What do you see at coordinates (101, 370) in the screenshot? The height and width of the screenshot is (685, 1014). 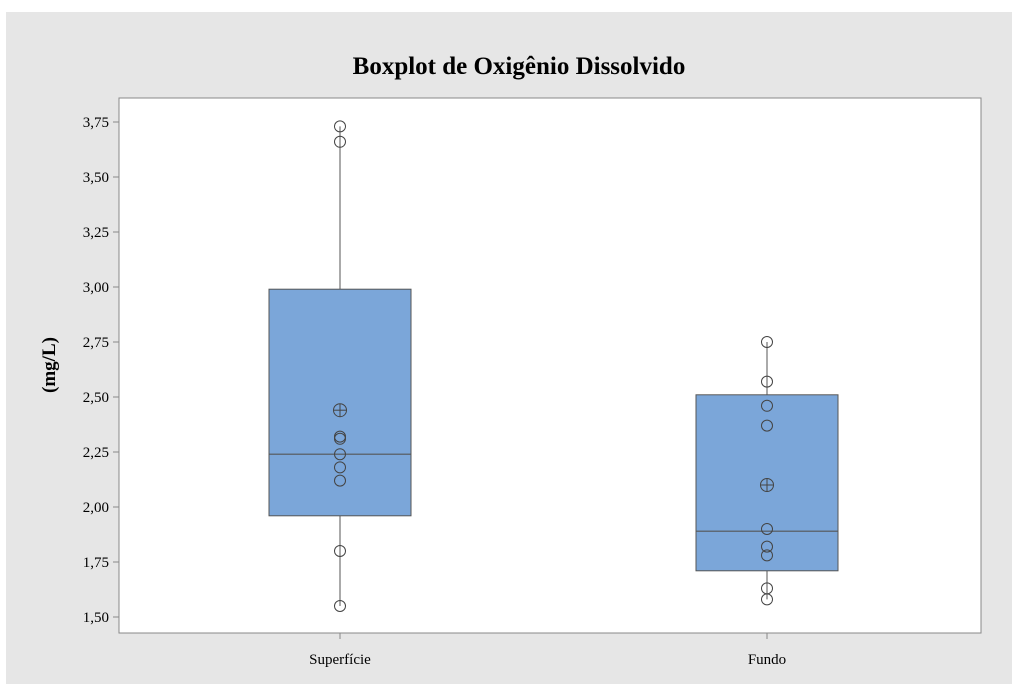 I see `y-axis: 1,50 1,75 2,00 2,25 2,50 2,75 3,00 3,25 3,50 3,75` at bounding box center [101, 370].